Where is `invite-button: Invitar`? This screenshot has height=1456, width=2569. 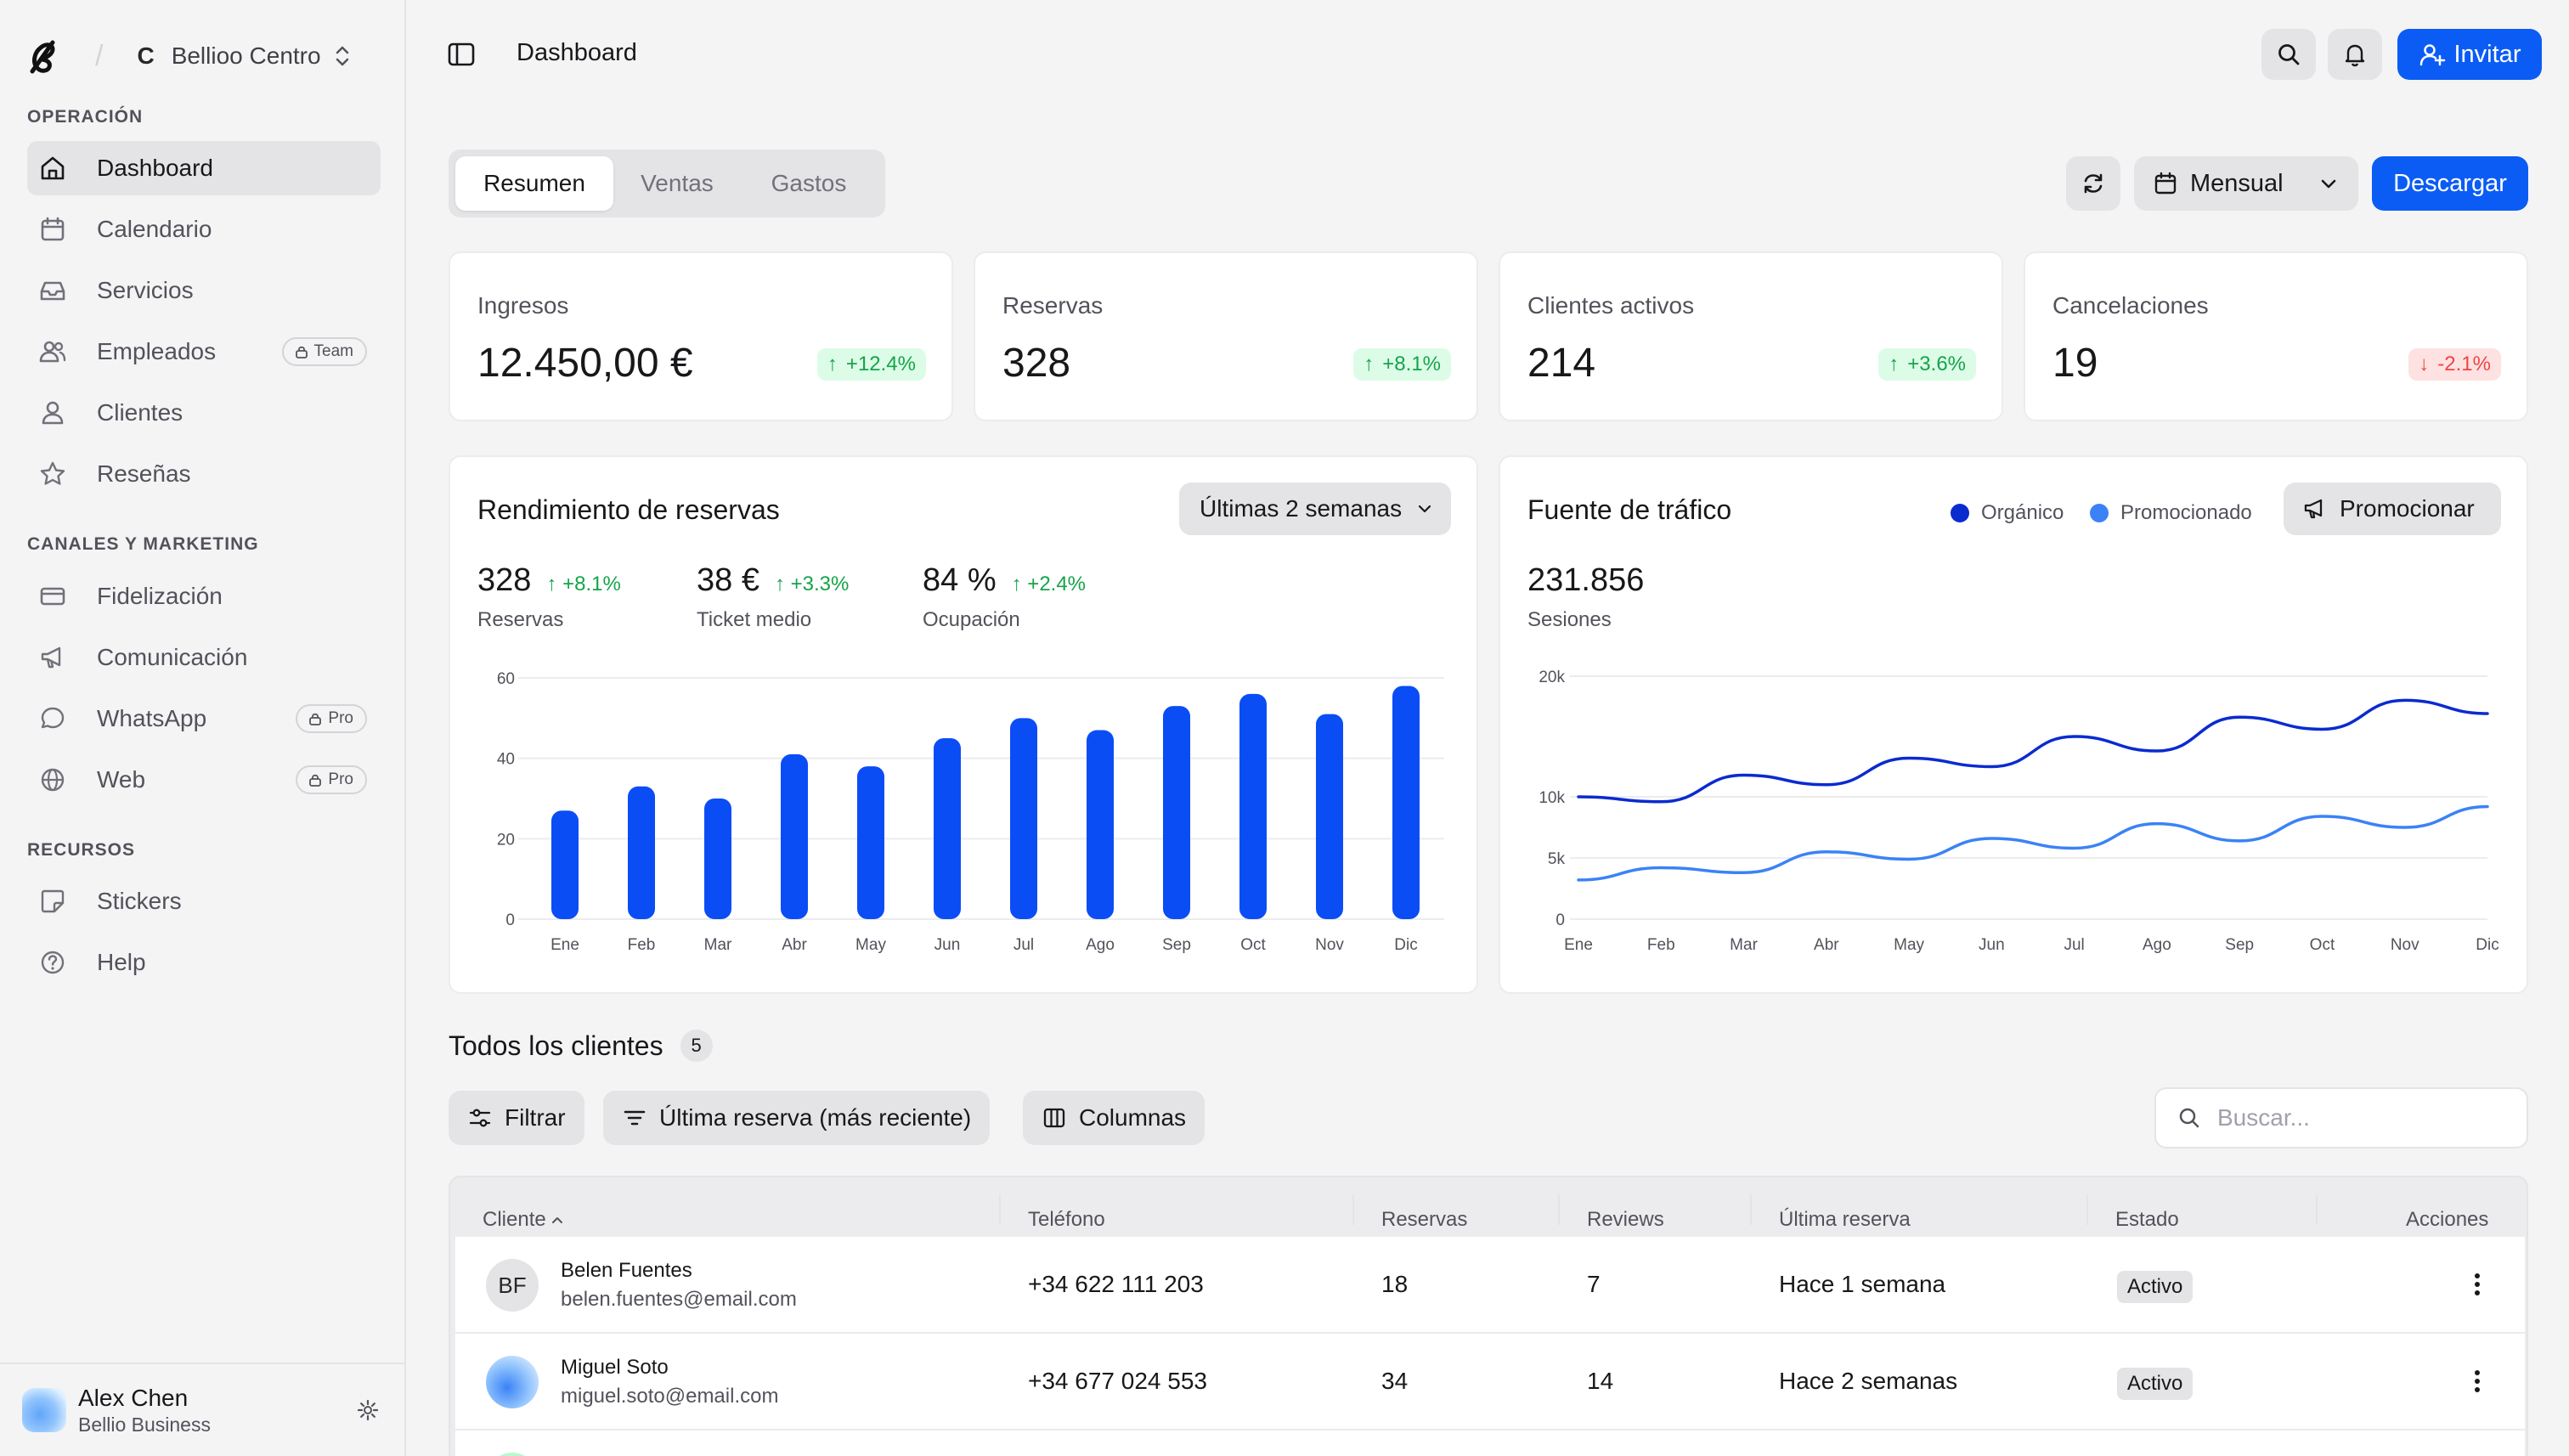 invite-button: Invitar is located at coordinates (2470, 54).